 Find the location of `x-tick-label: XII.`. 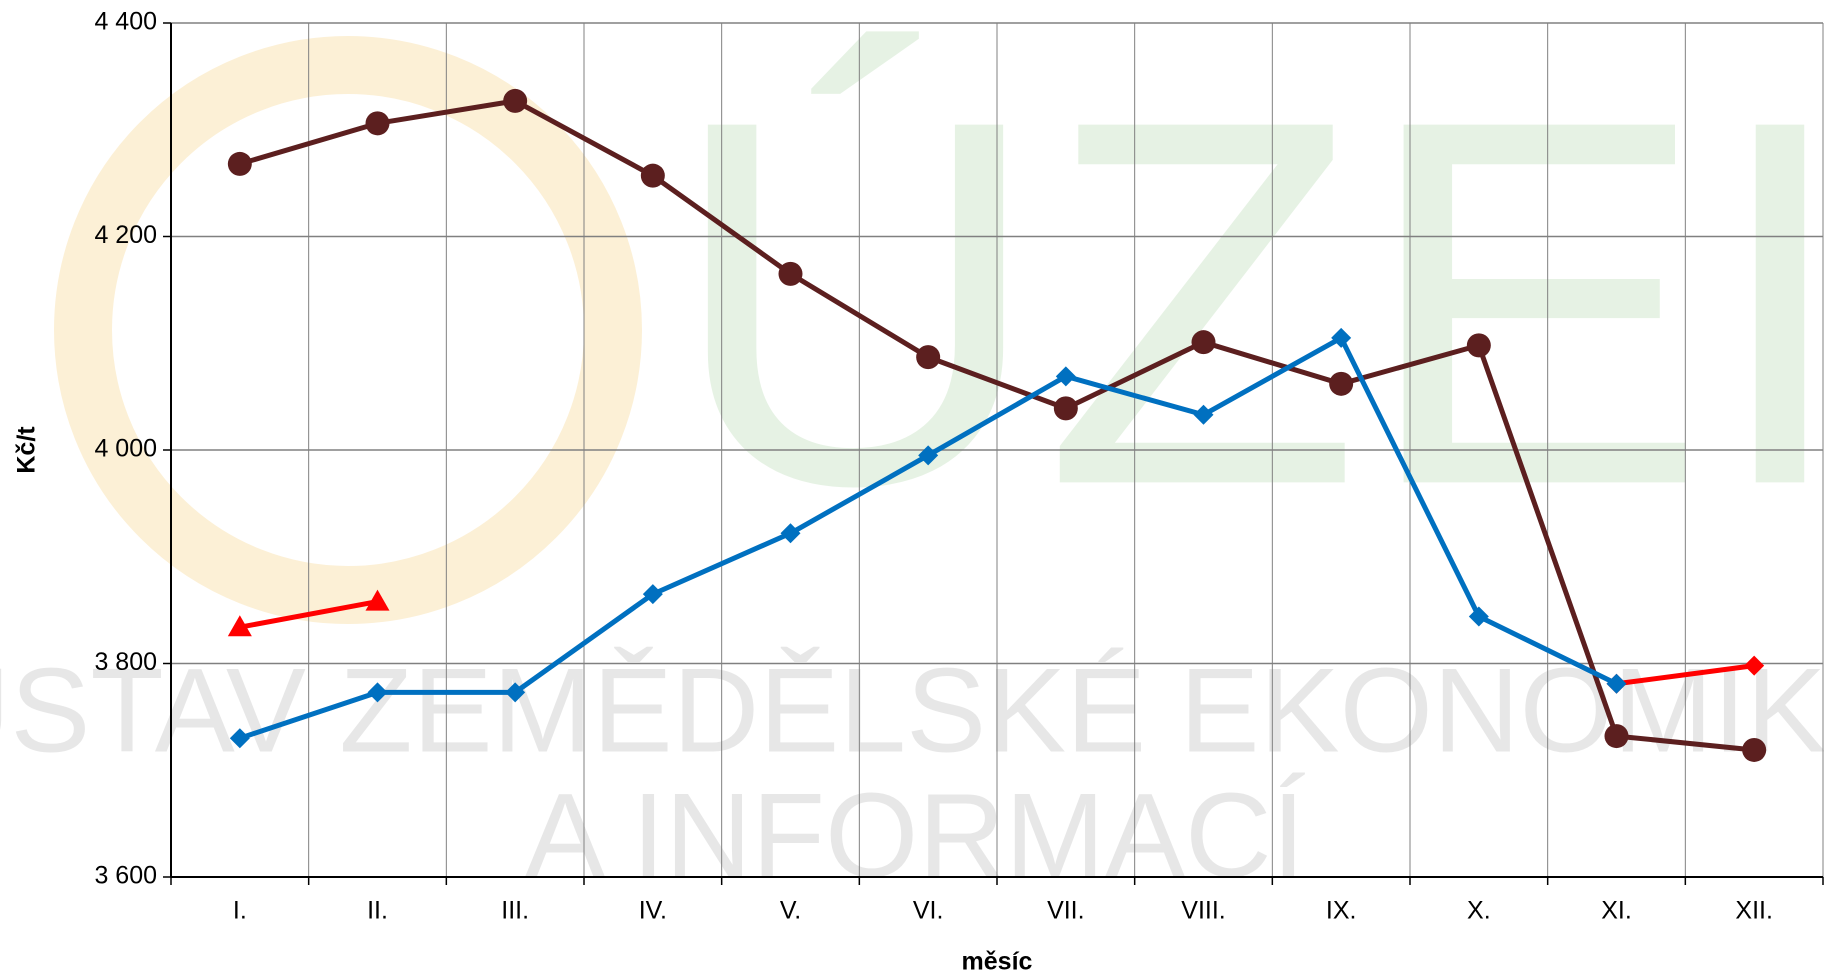

x-tick-label: XII. is located at coordinates (1754, 911).